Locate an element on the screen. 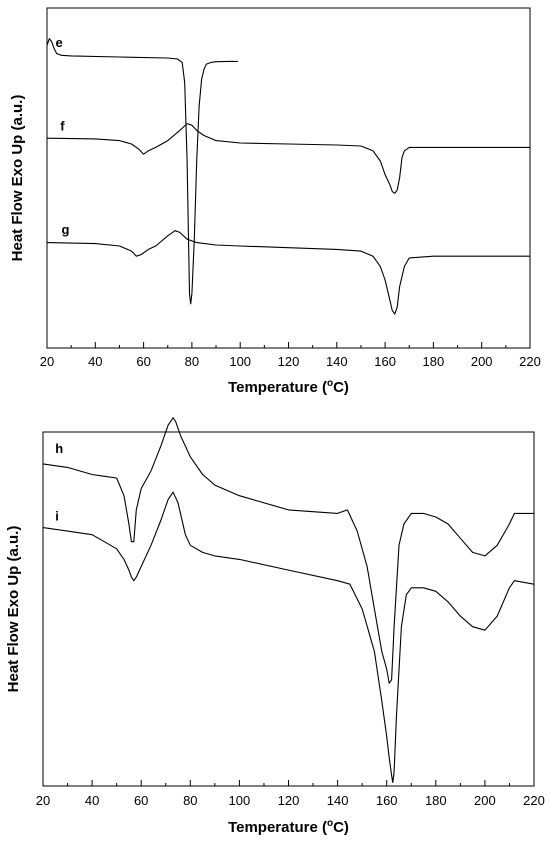  curve-label-g: g is located at coordinates (65, 229).